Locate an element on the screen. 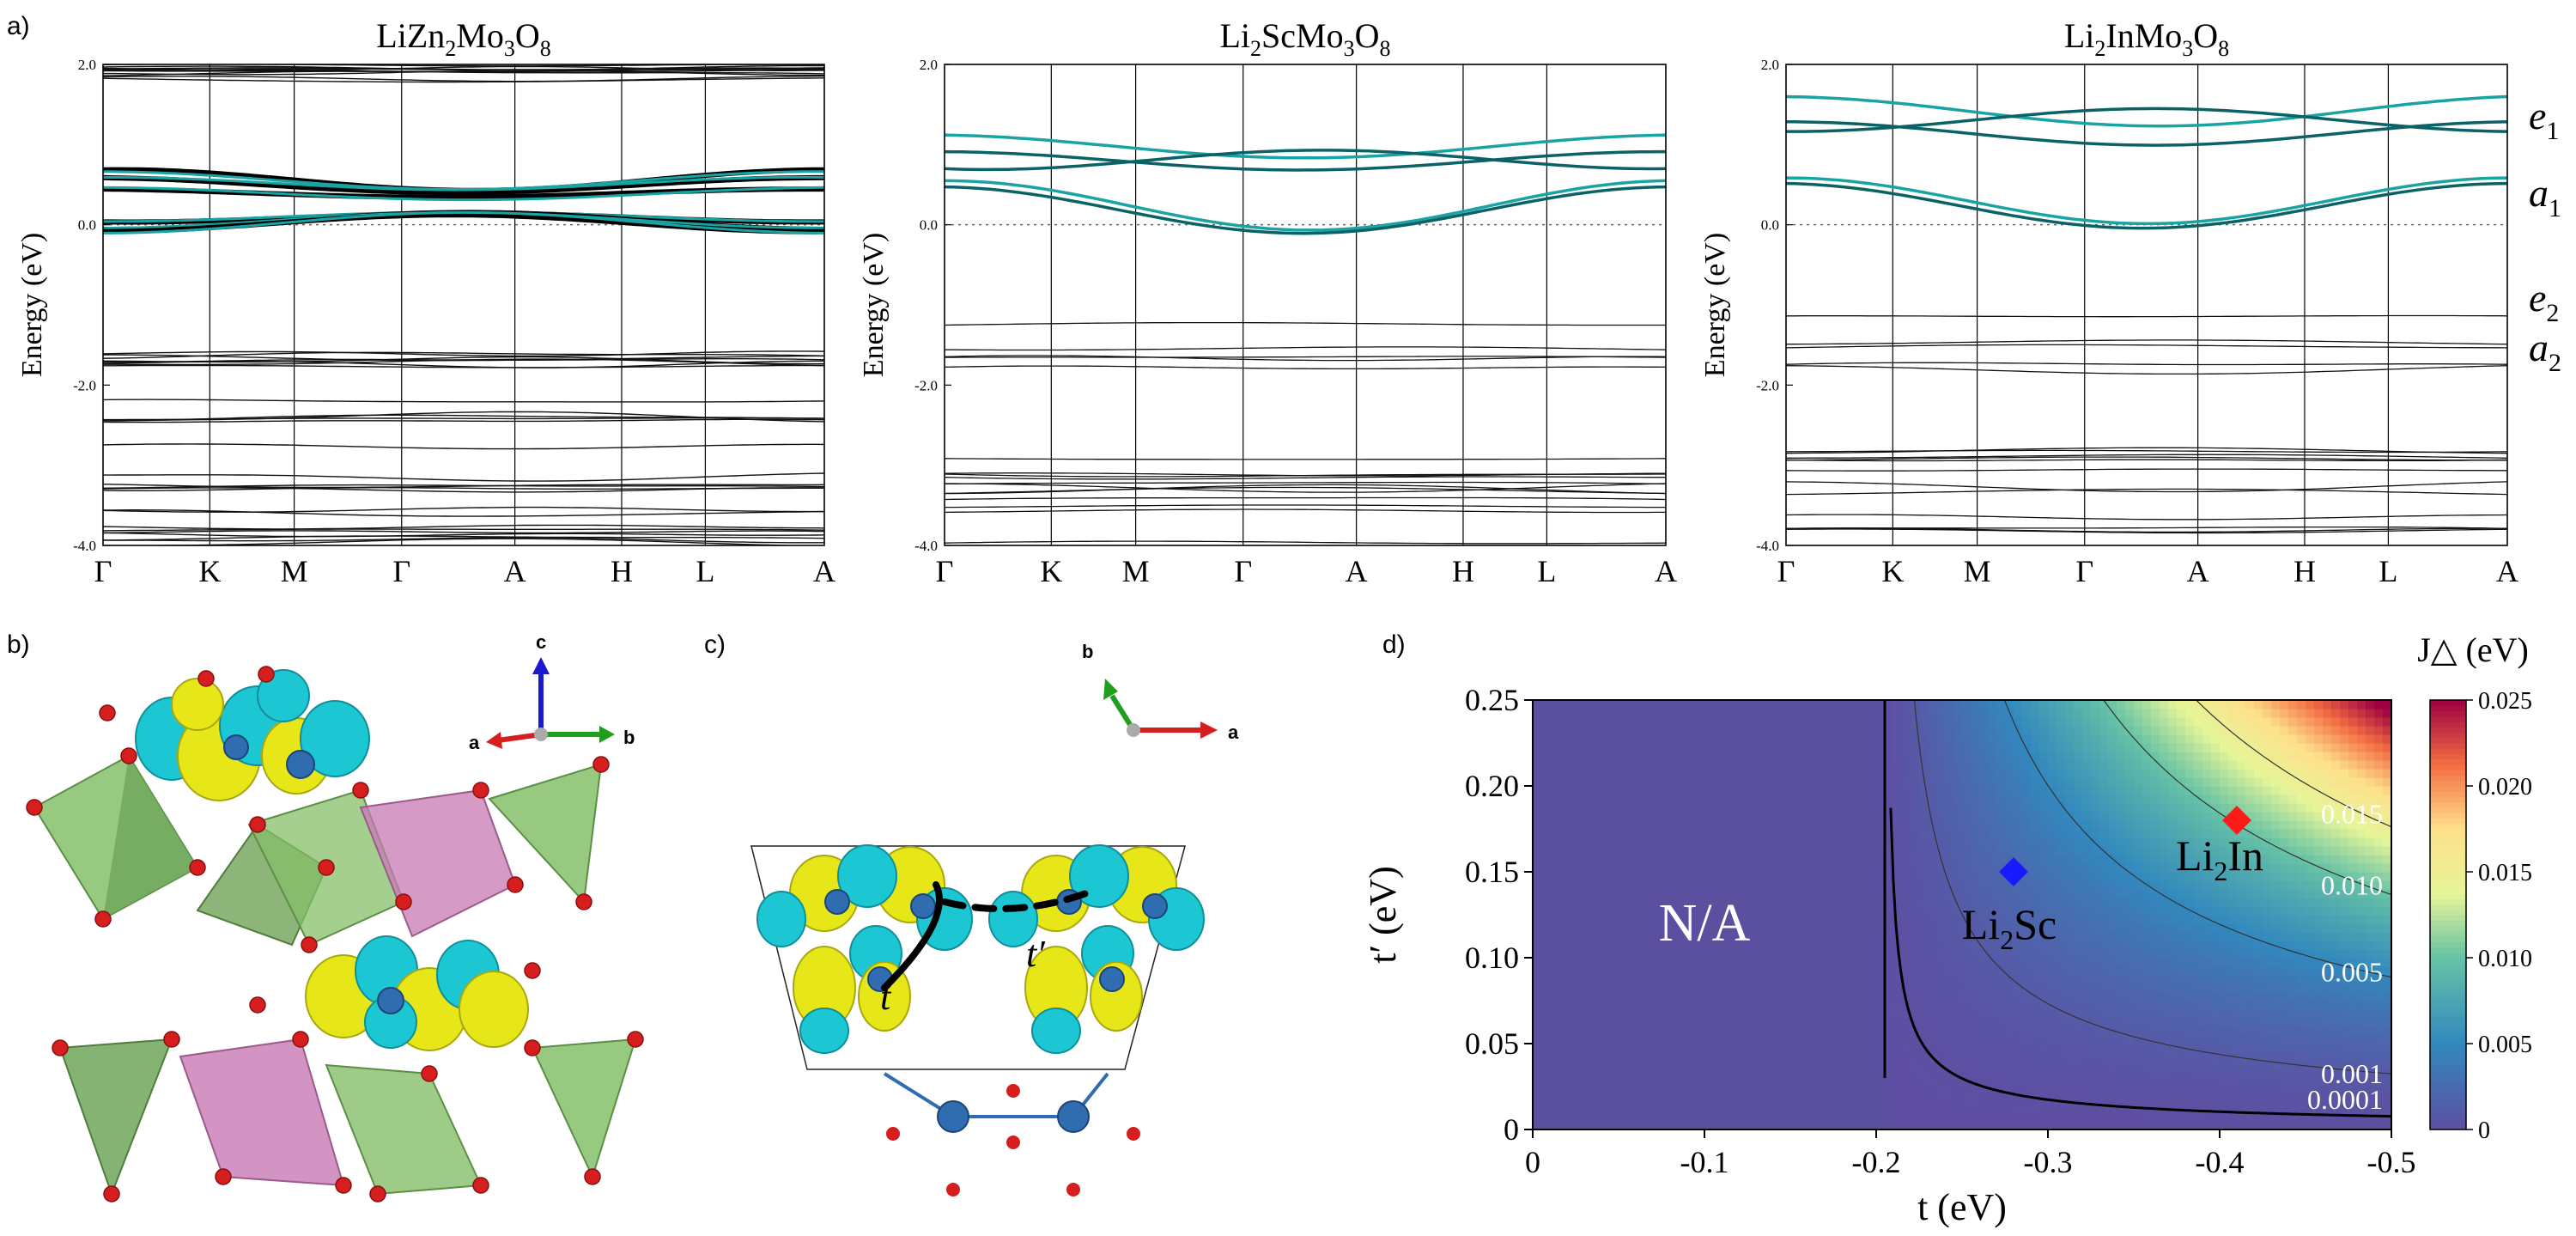  kpoint-label: Γ is located at coordinates (2084, 571).